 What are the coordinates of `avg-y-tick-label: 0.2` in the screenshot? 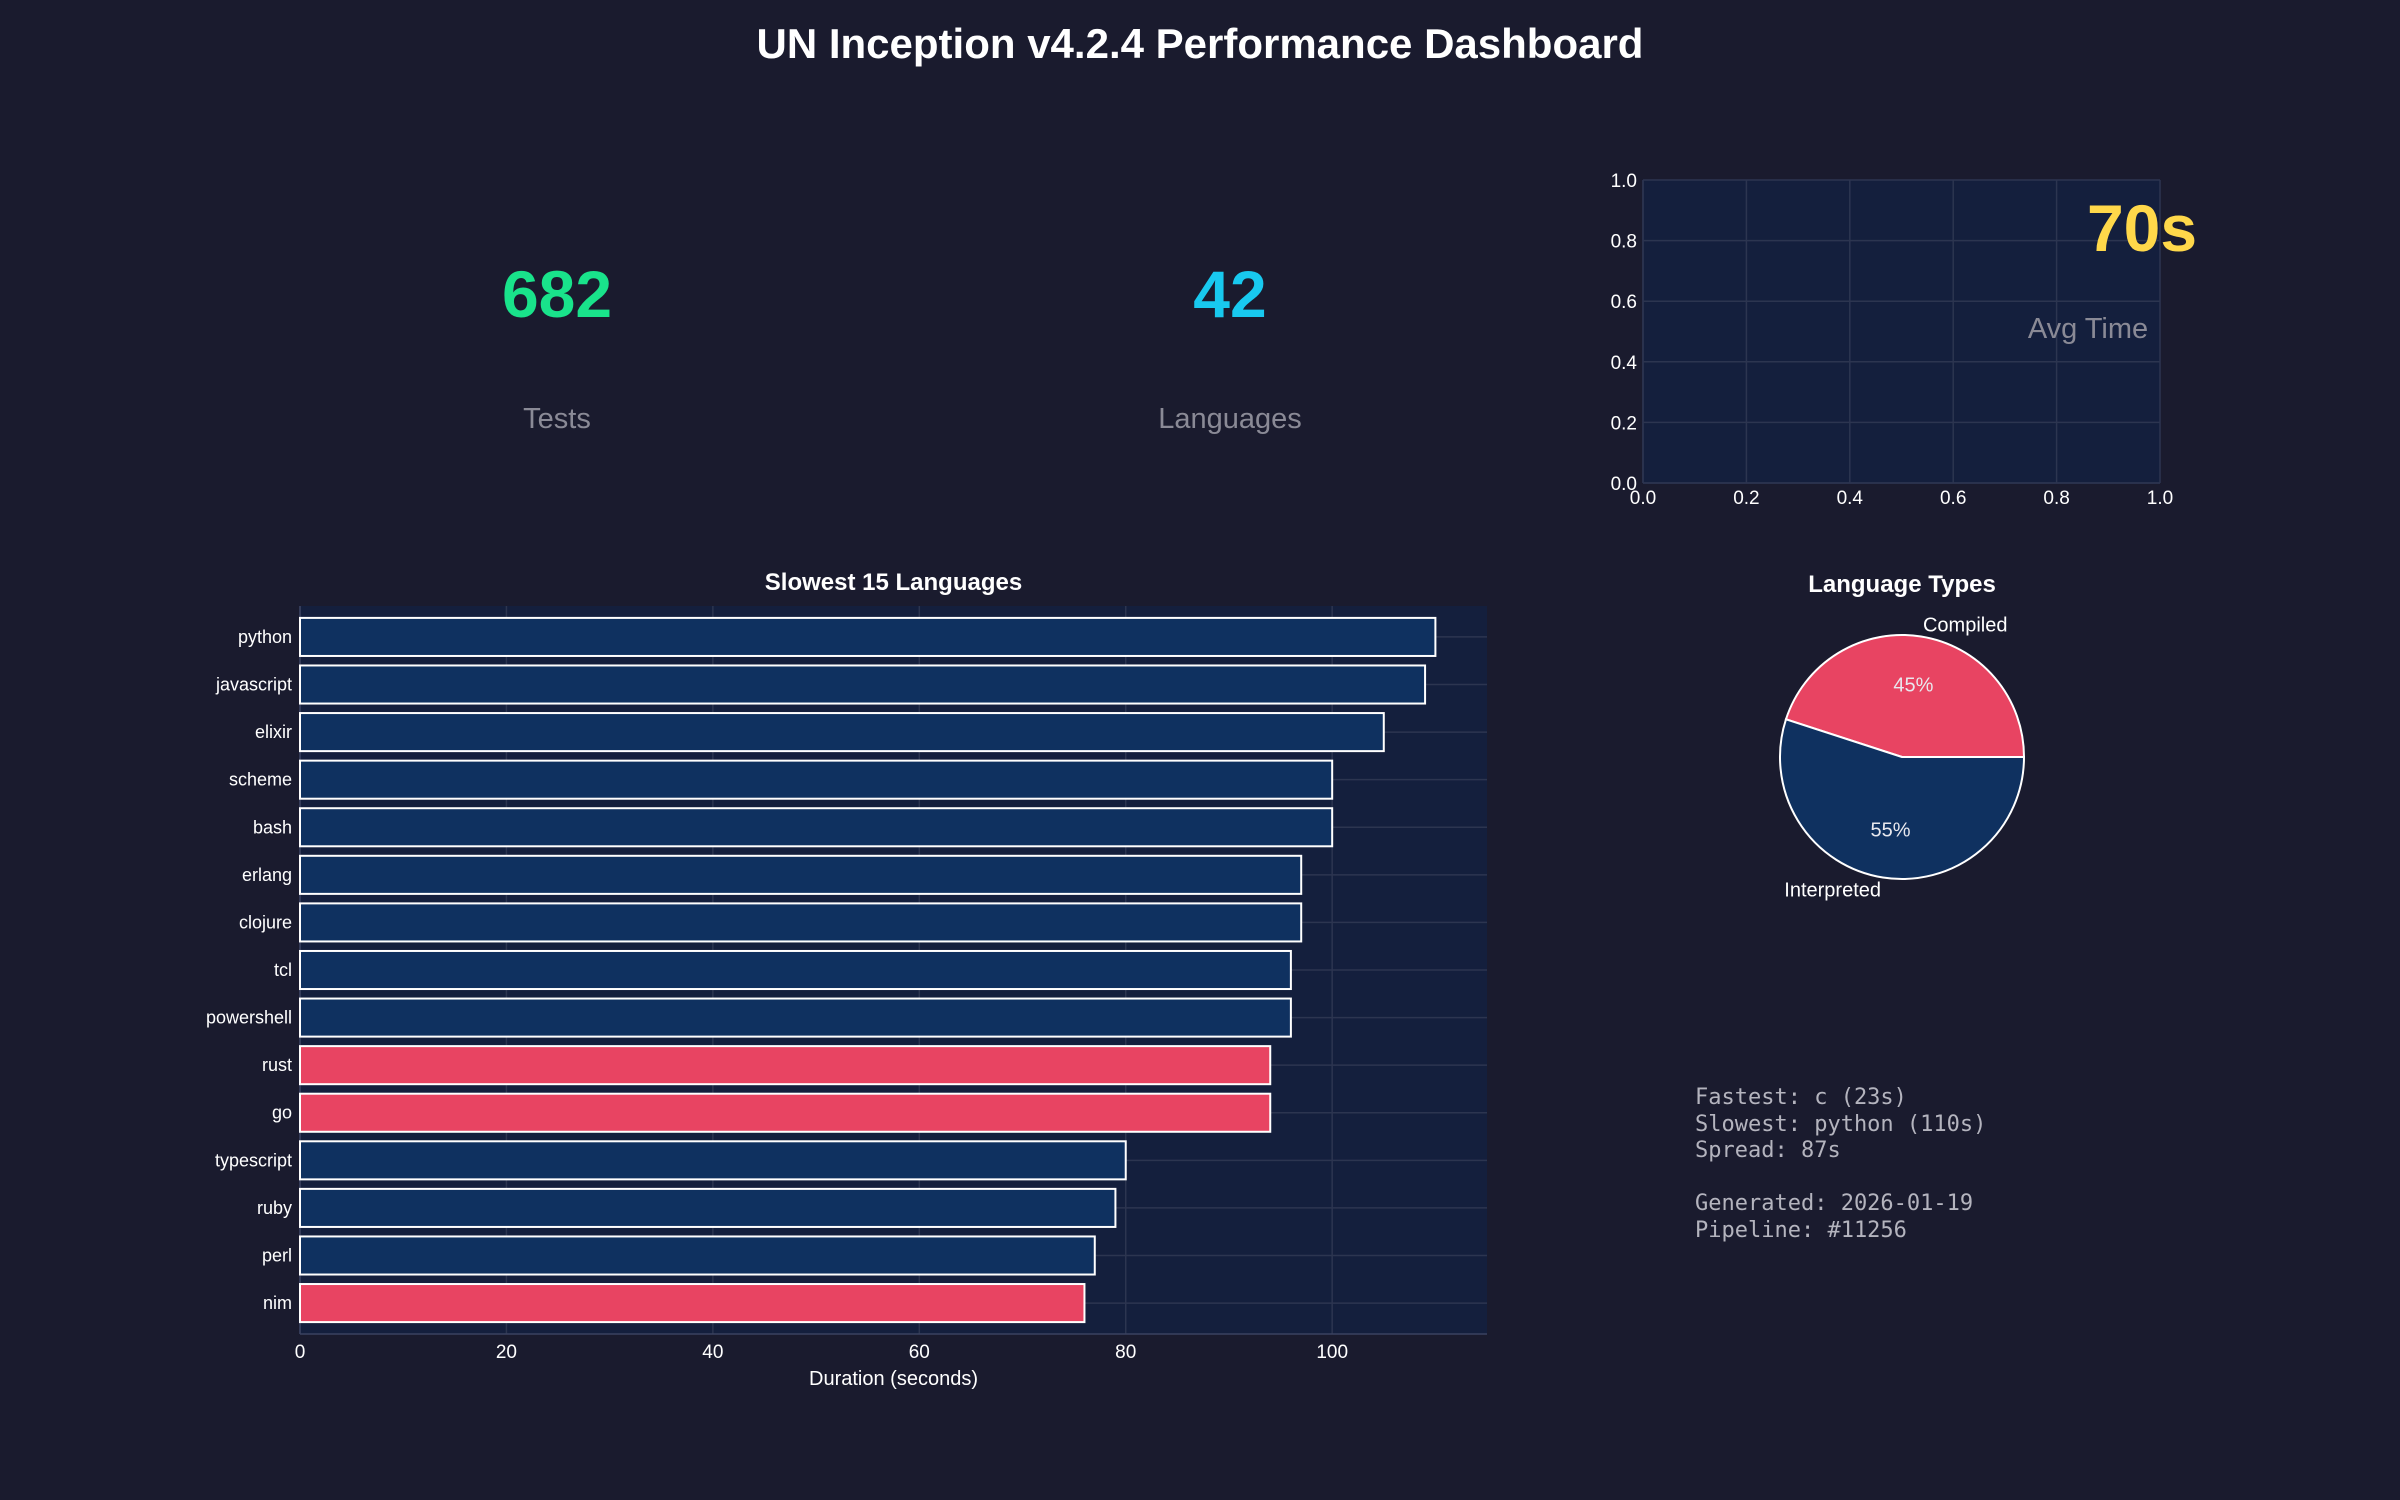 It's located at (1624, 423).